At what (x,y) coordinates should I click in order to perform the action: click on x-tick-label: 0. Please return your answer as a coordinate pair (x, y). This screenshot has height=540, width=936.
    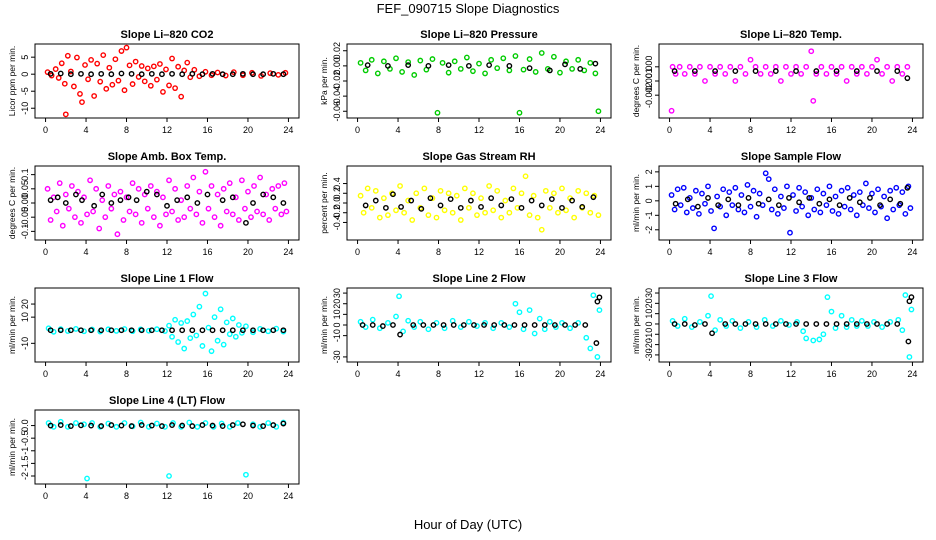
    Looking at the image, I should click on (669, 130).